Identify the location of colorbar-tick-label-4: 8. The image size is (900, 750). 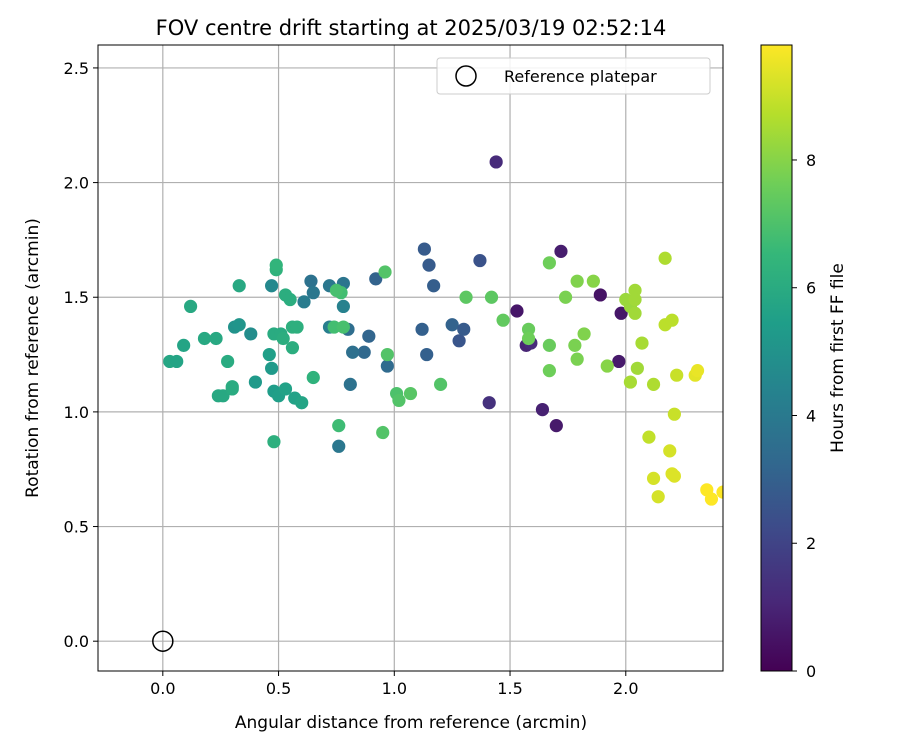
(811, 160).